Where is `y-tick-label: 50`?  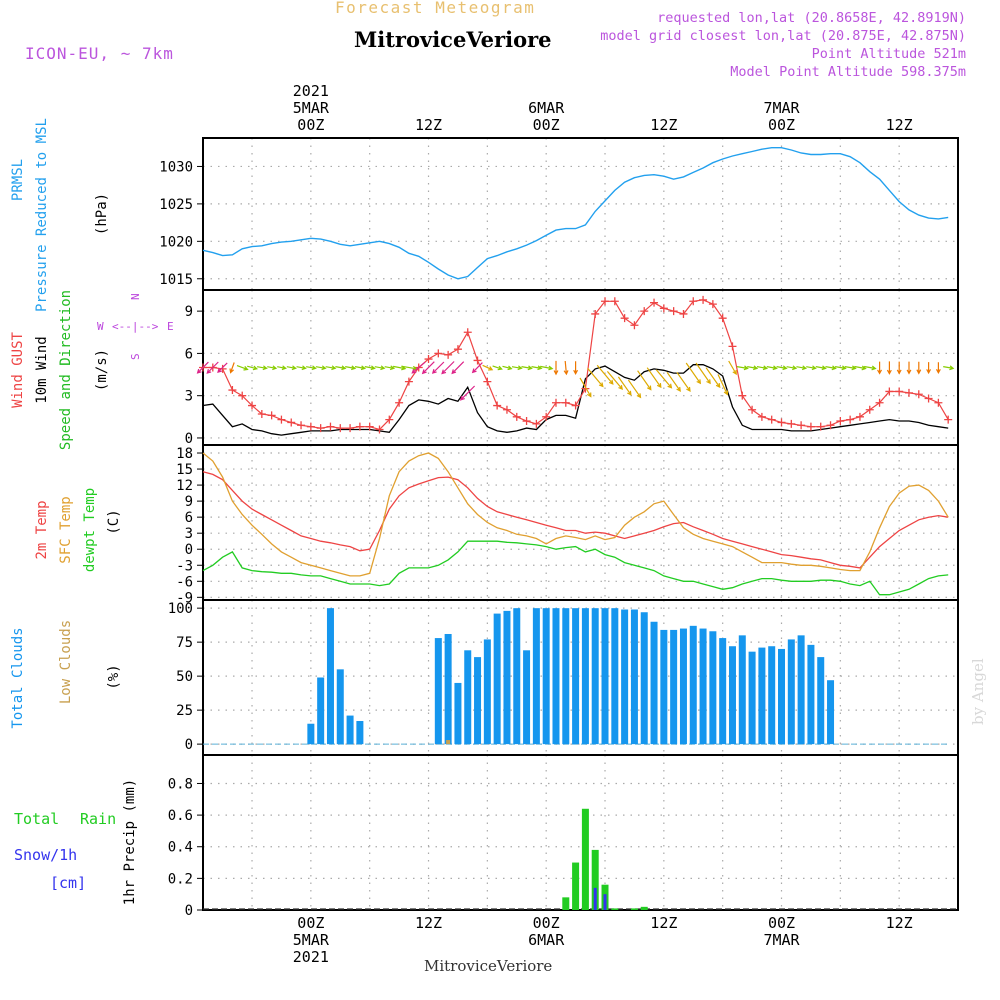 y-tick-label: 50 is located at coordinates (184, 677).